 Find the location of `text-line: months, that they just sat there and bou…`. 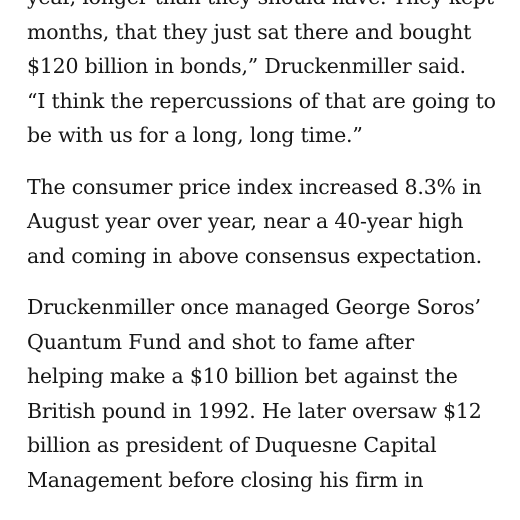

text-line: months, that they just sat there and bou… is located at coordinates (249, 31).